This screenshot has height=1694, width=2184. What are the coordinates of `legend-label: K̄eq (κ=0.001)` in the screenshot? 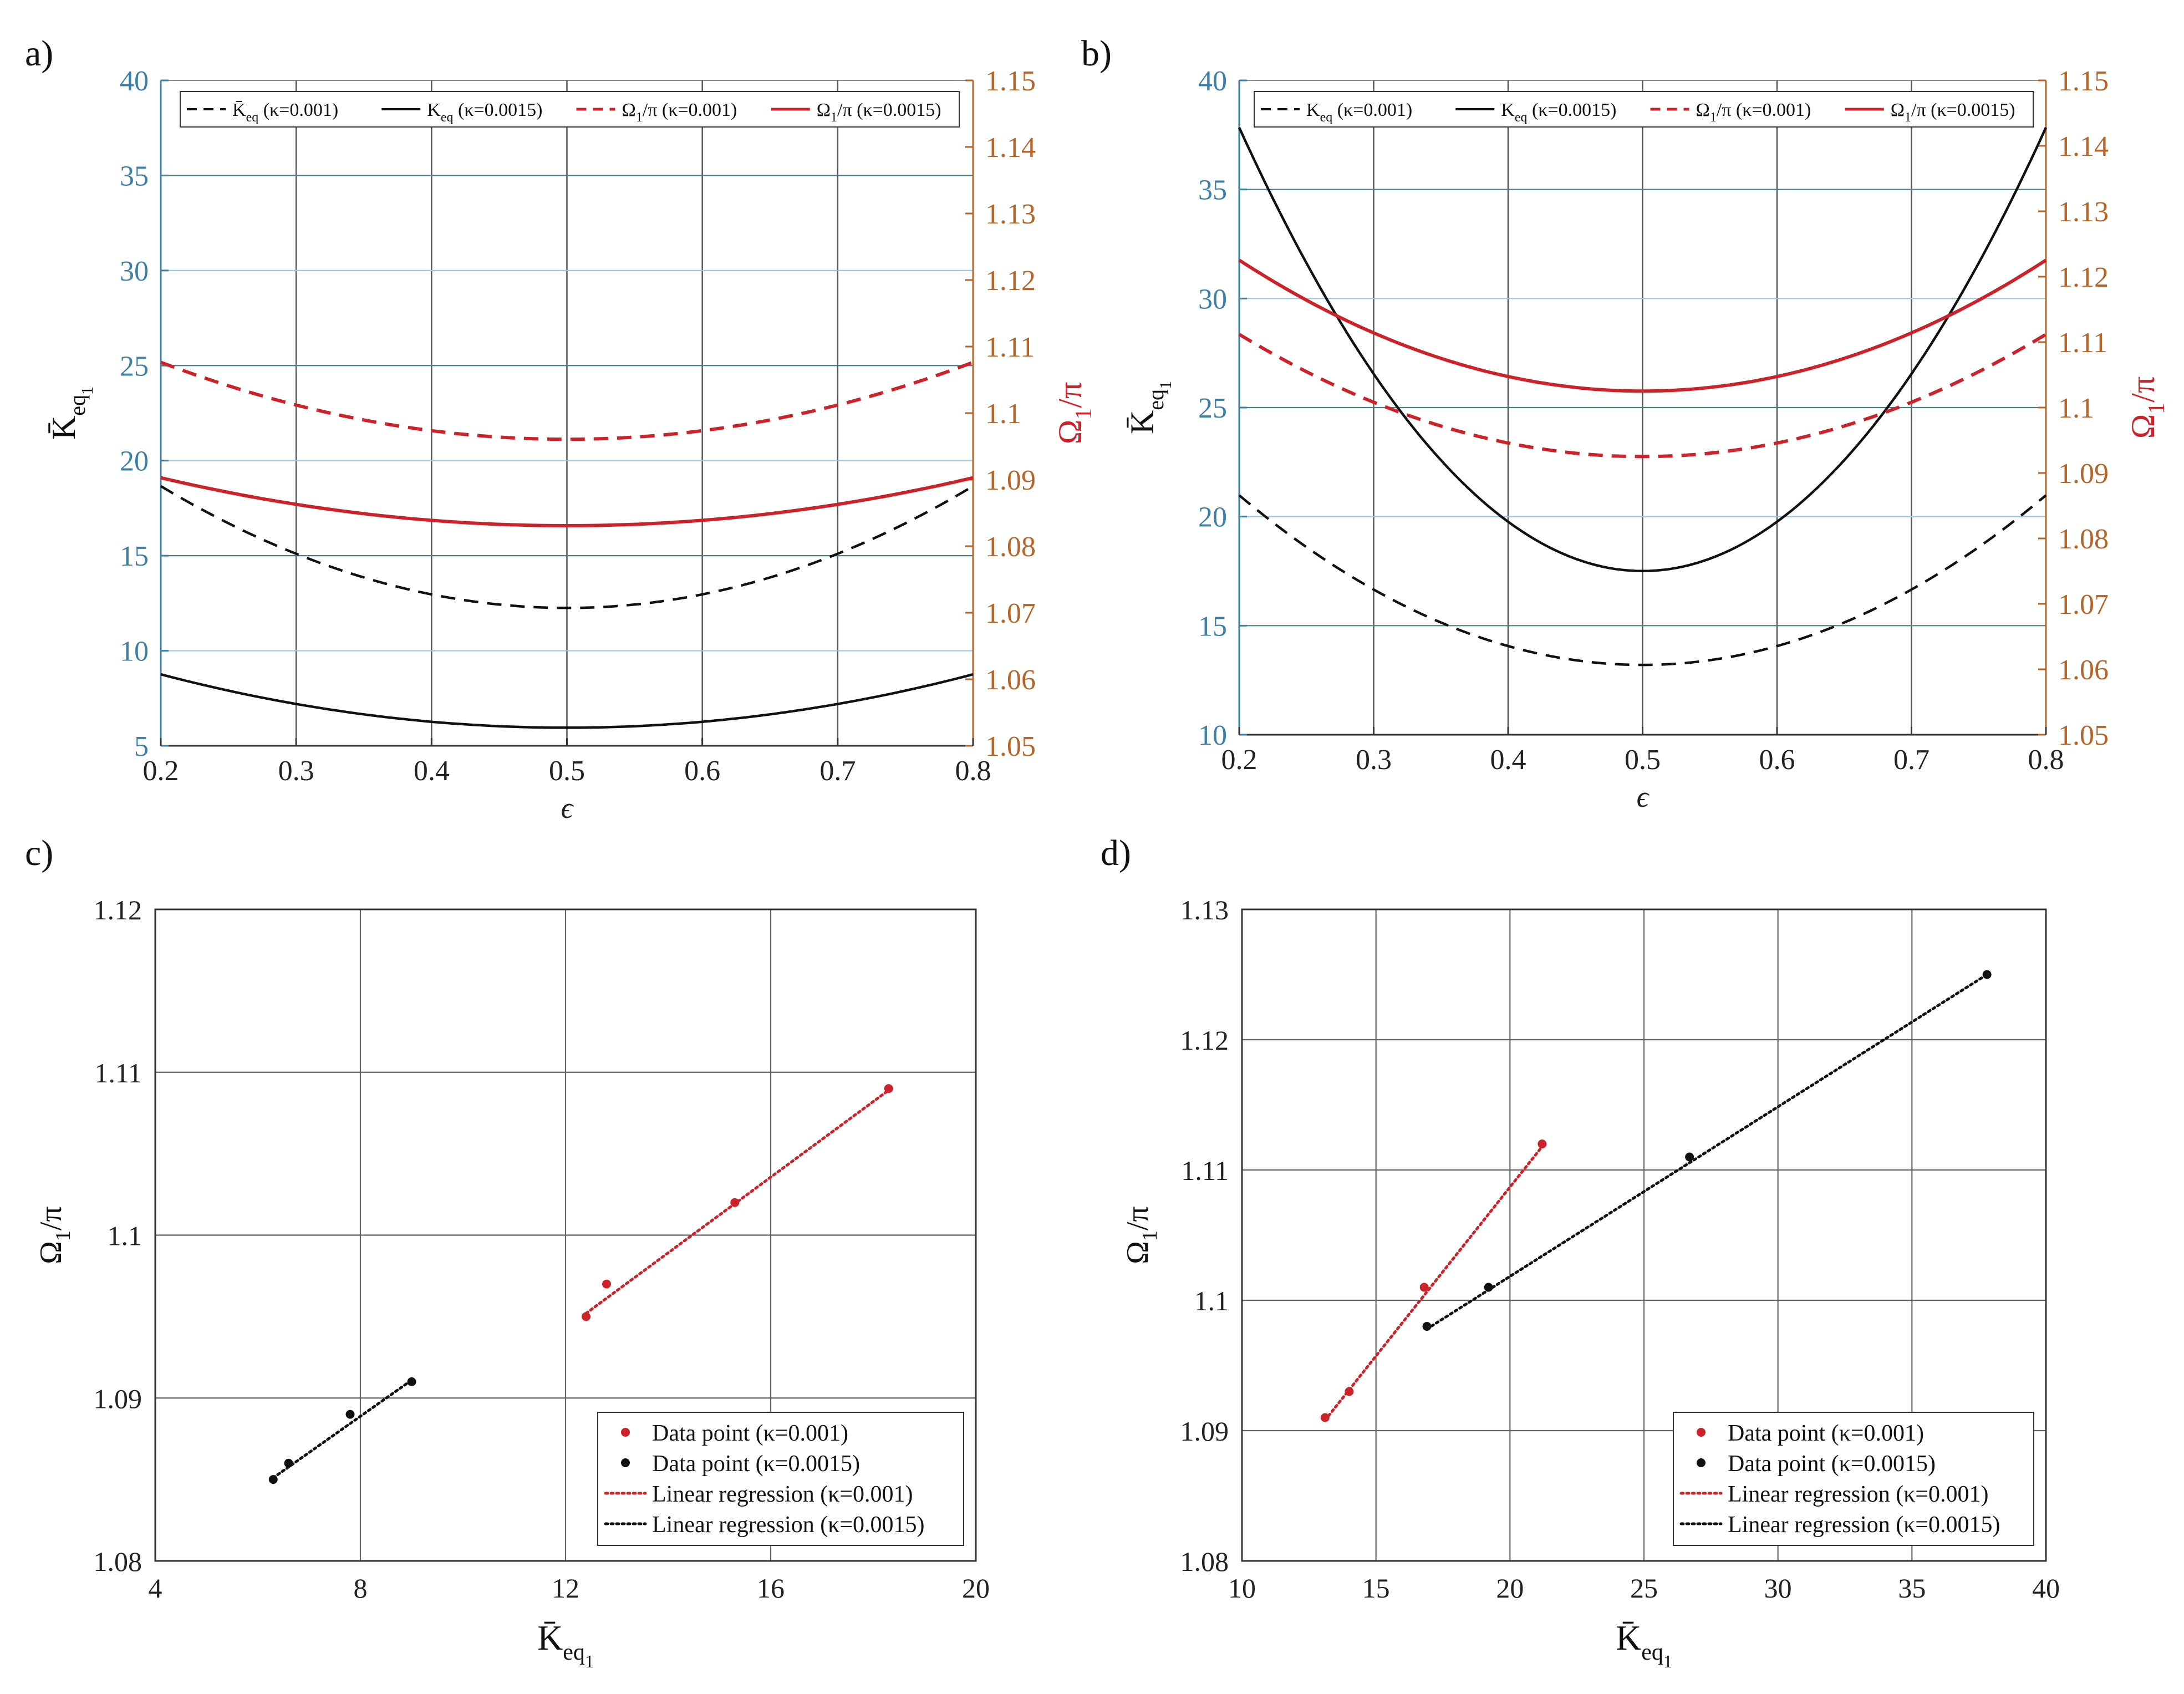 It's located at (285, 112).